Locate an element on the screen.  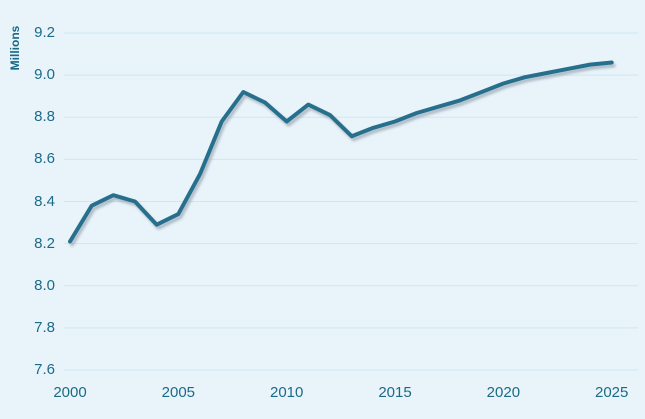
x-tick-label: 2005 is located at coordinates (178, 392).